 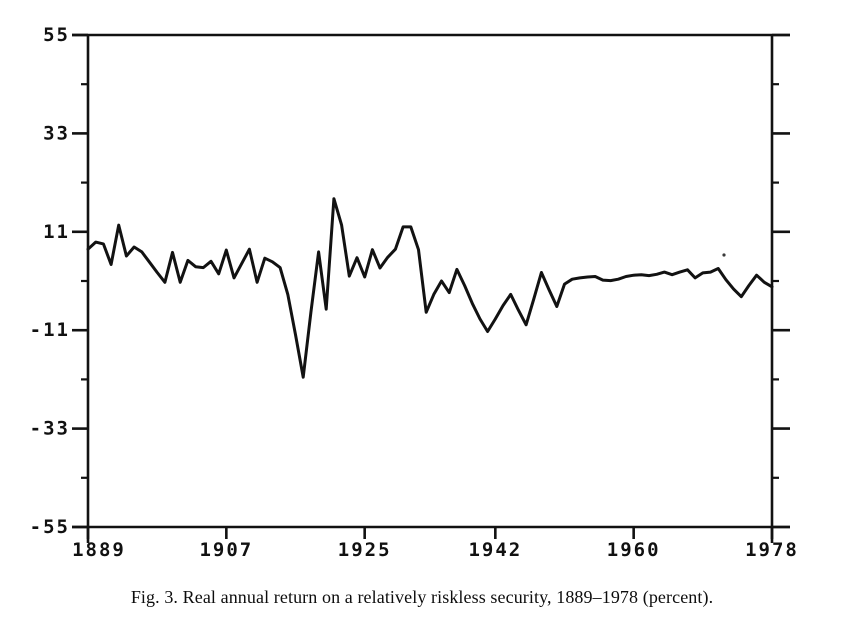 What do you see at coordinates (50, 429) in the screenshot?
I see `y-axis-tick-label: -33` at bounding box center [50, 429].